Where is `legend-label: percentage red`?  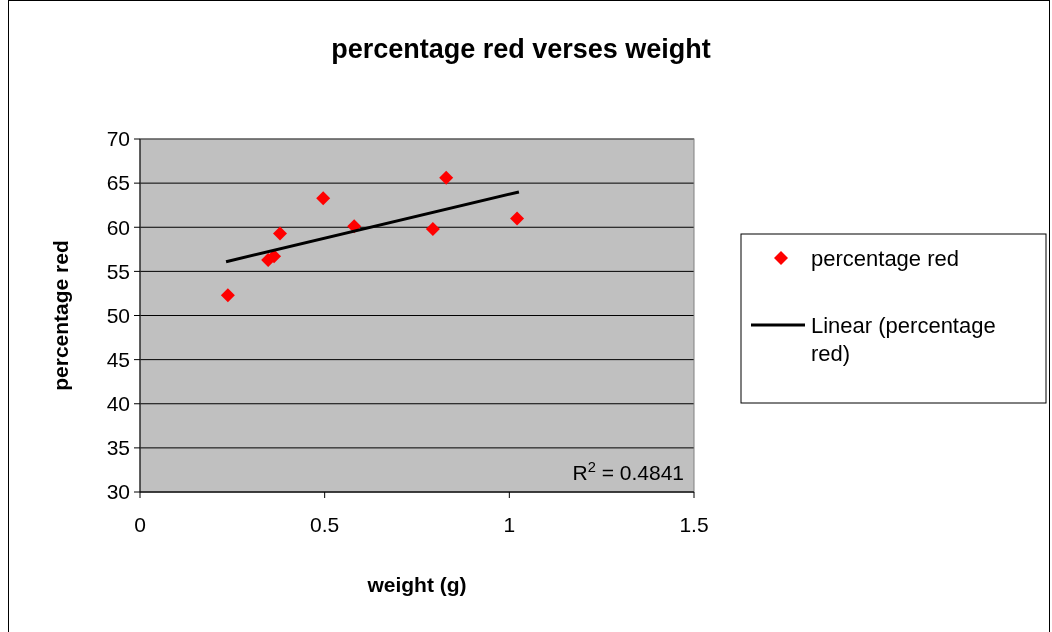 legend-label: percentage red is located at coordinates (885, 258).